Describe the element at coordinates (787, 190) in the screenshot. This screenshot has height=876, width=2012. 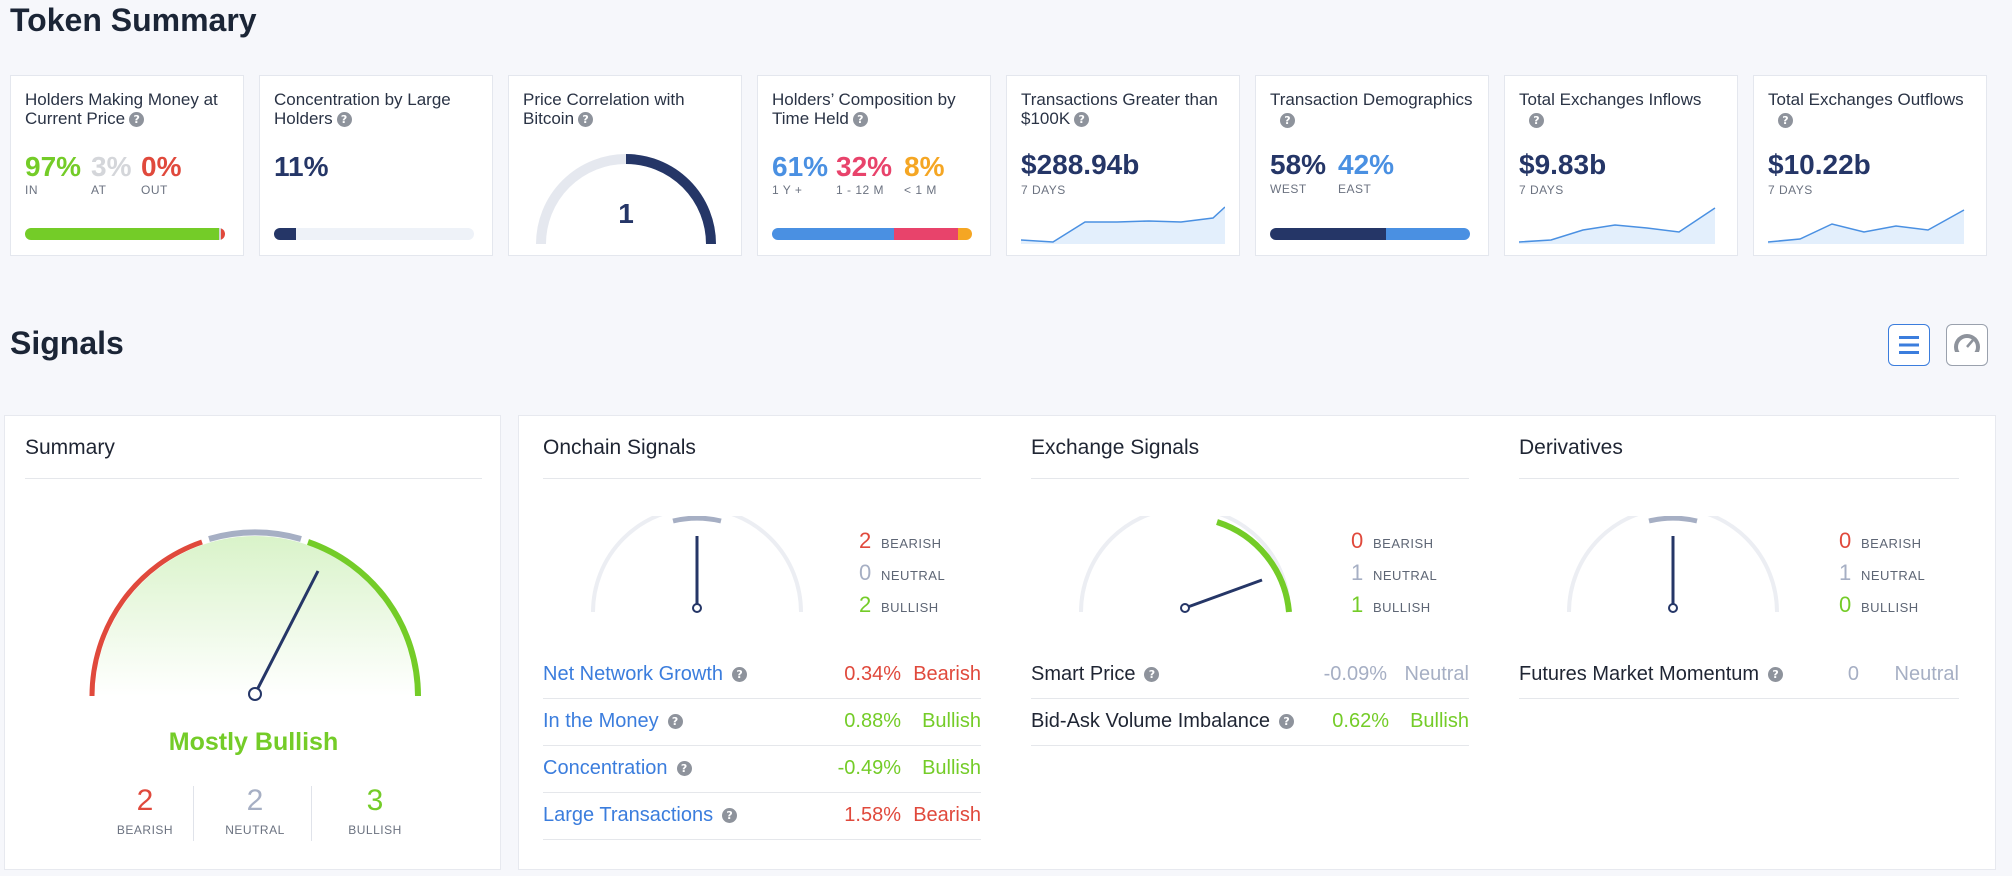
I see `1y-label: 1 Y +` at that location.